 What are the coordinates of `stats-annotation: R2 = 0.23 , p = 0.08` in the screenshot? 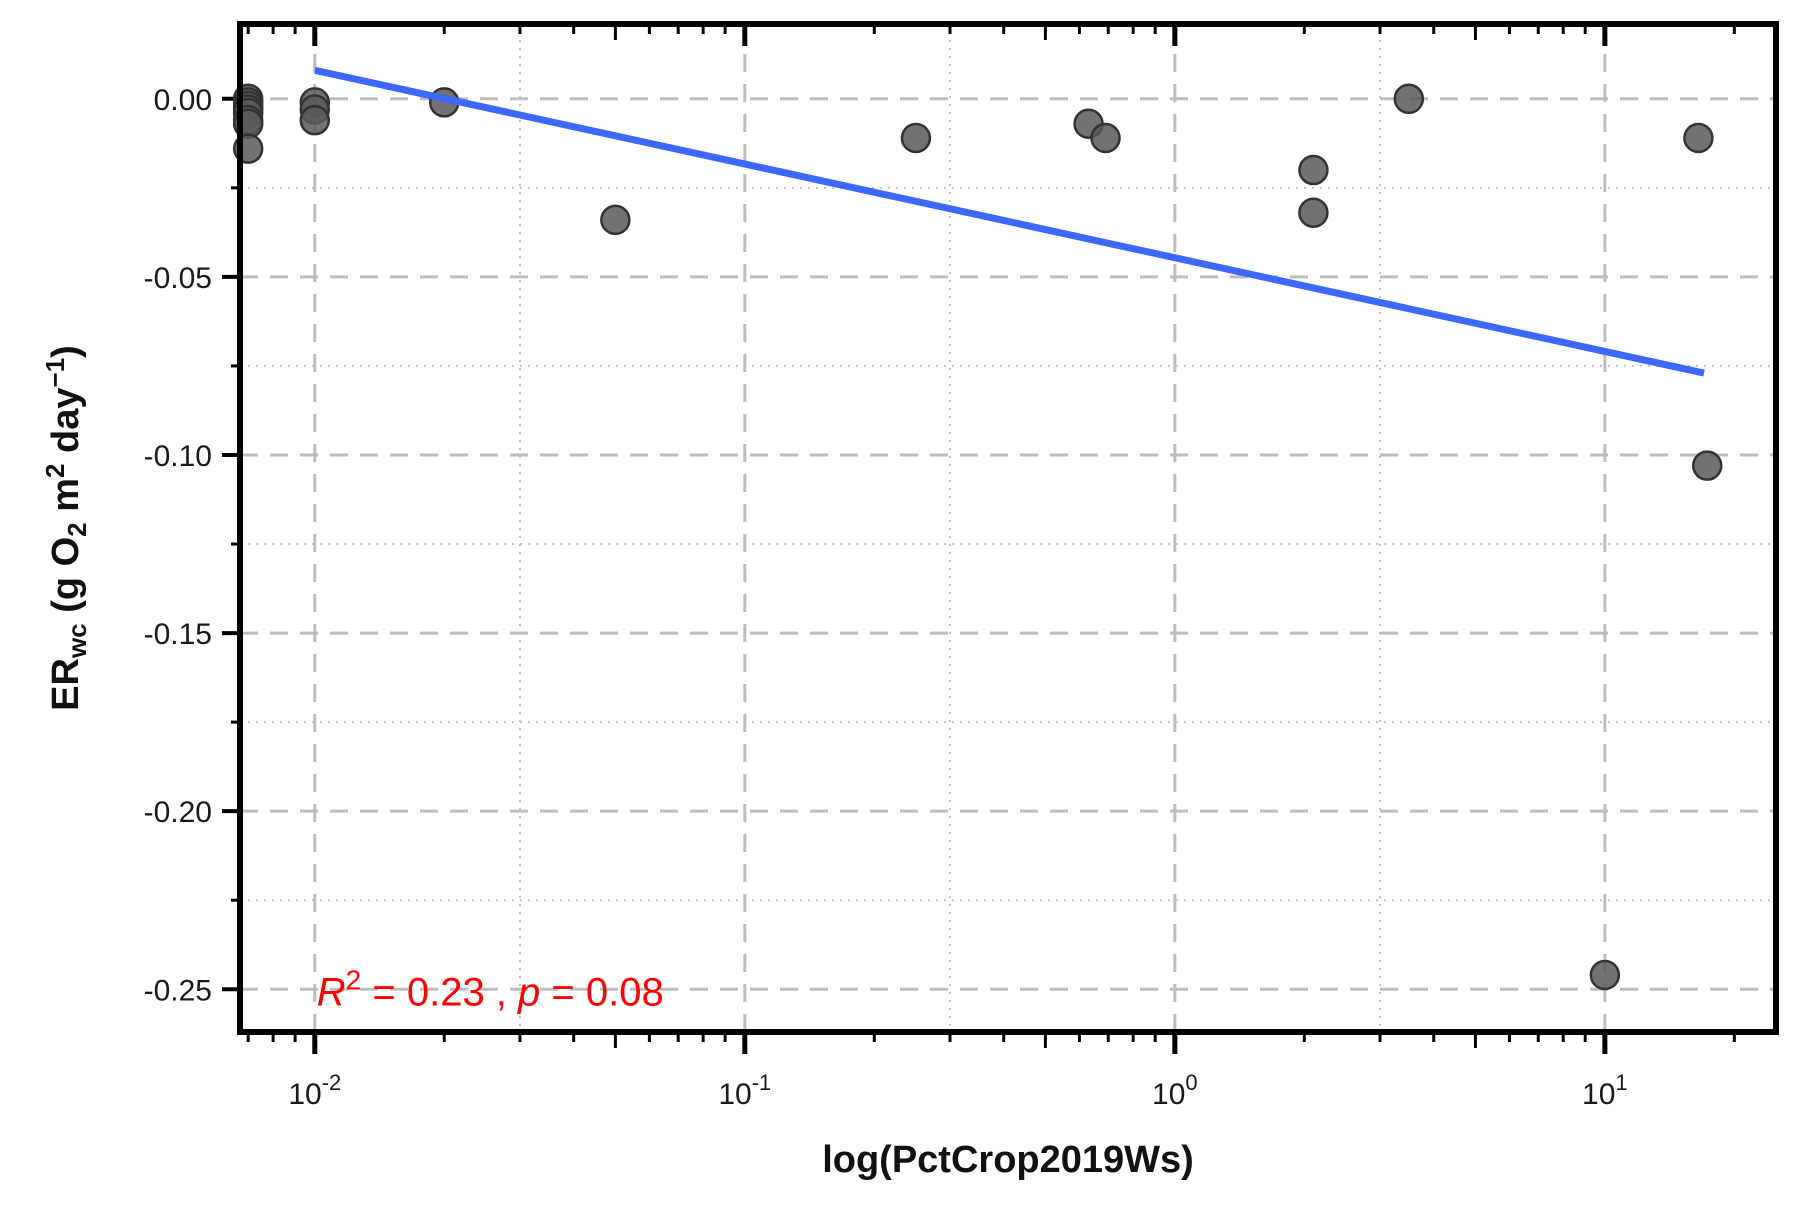 It's located at (490, 989).